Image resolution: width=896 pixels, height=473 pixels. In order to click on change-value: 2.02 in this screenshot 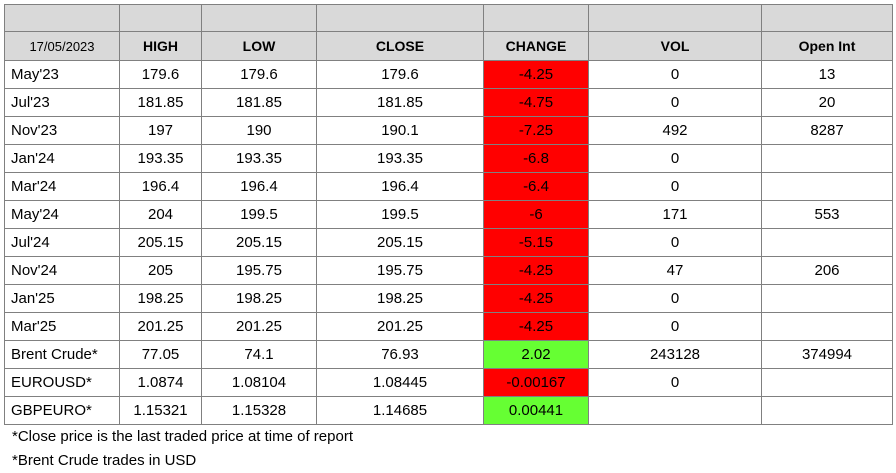, I will do `click(536, 354)`.